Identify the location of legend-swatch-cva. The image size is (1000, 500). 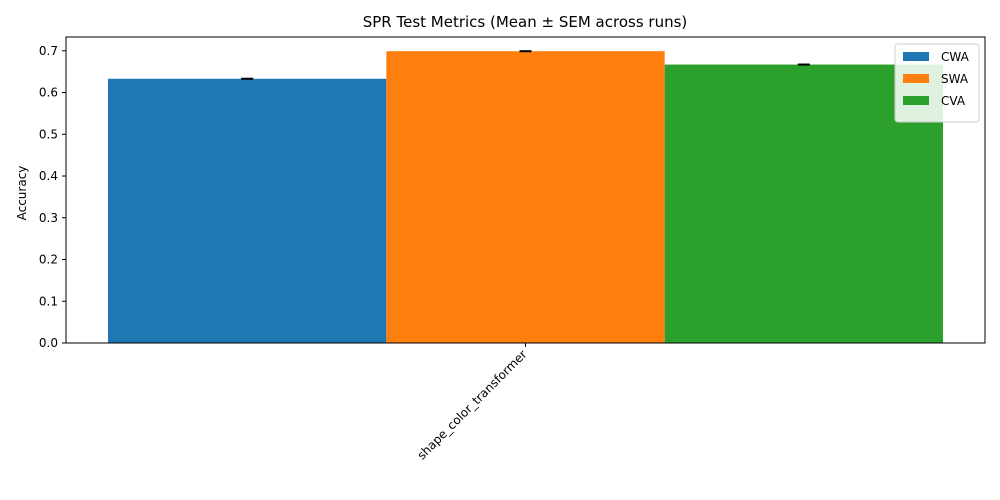
(916, 100).